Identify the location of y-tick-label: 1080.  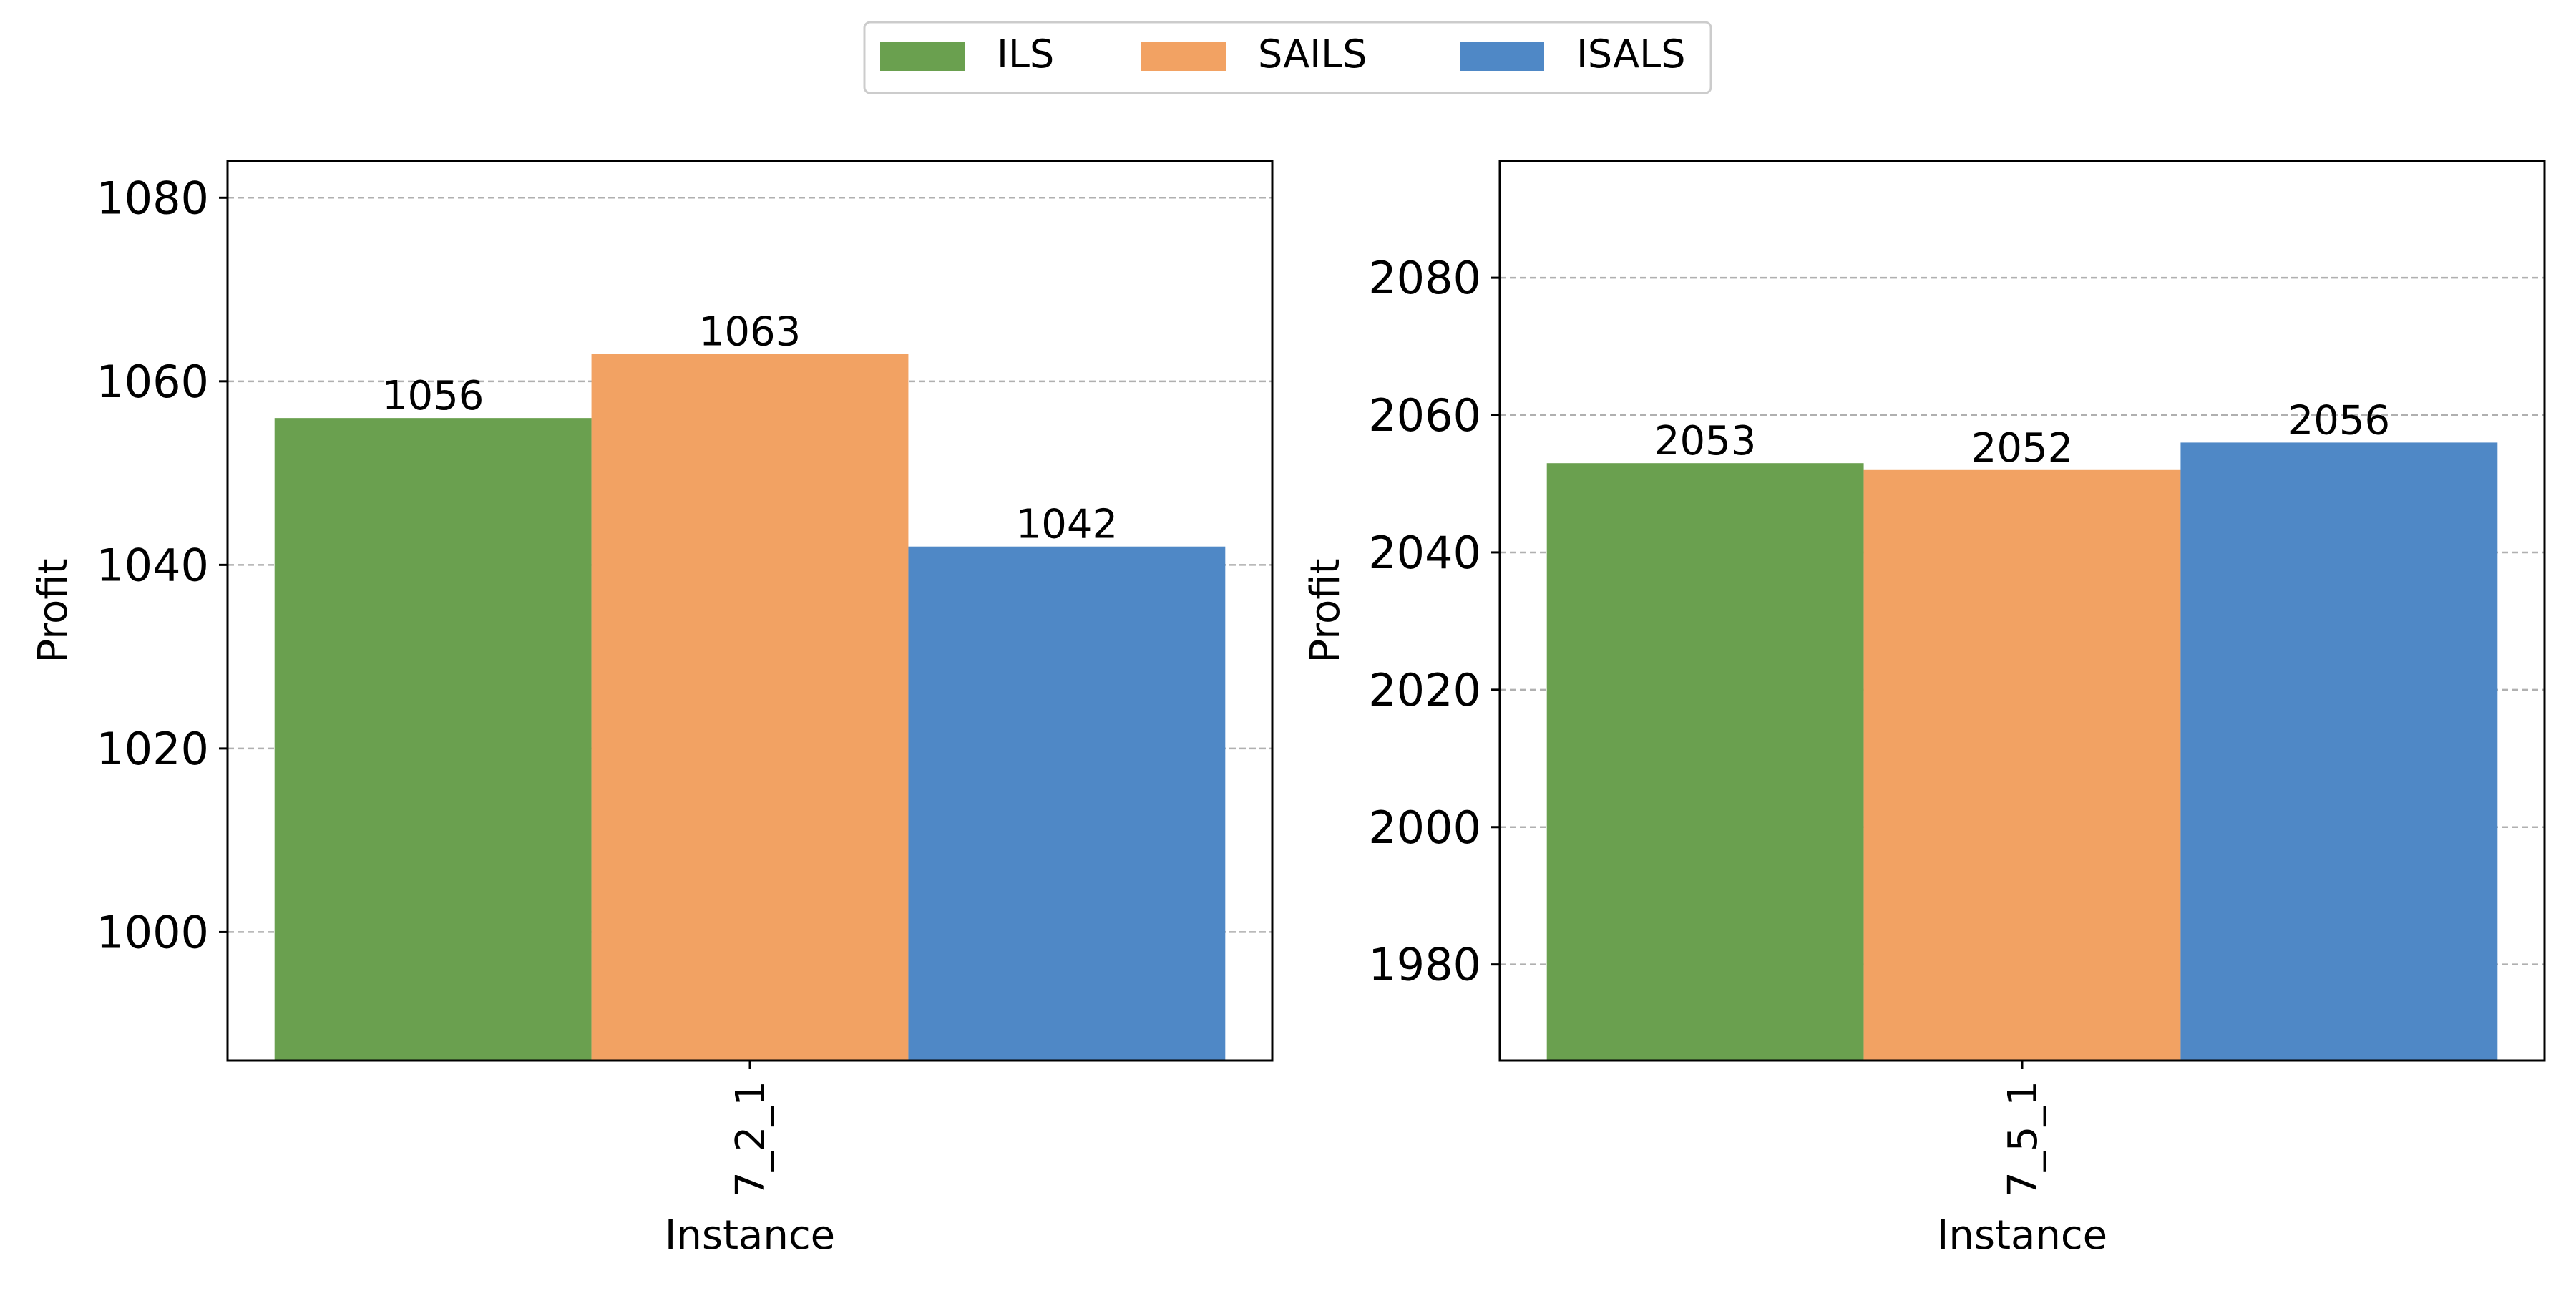
(152, 198).